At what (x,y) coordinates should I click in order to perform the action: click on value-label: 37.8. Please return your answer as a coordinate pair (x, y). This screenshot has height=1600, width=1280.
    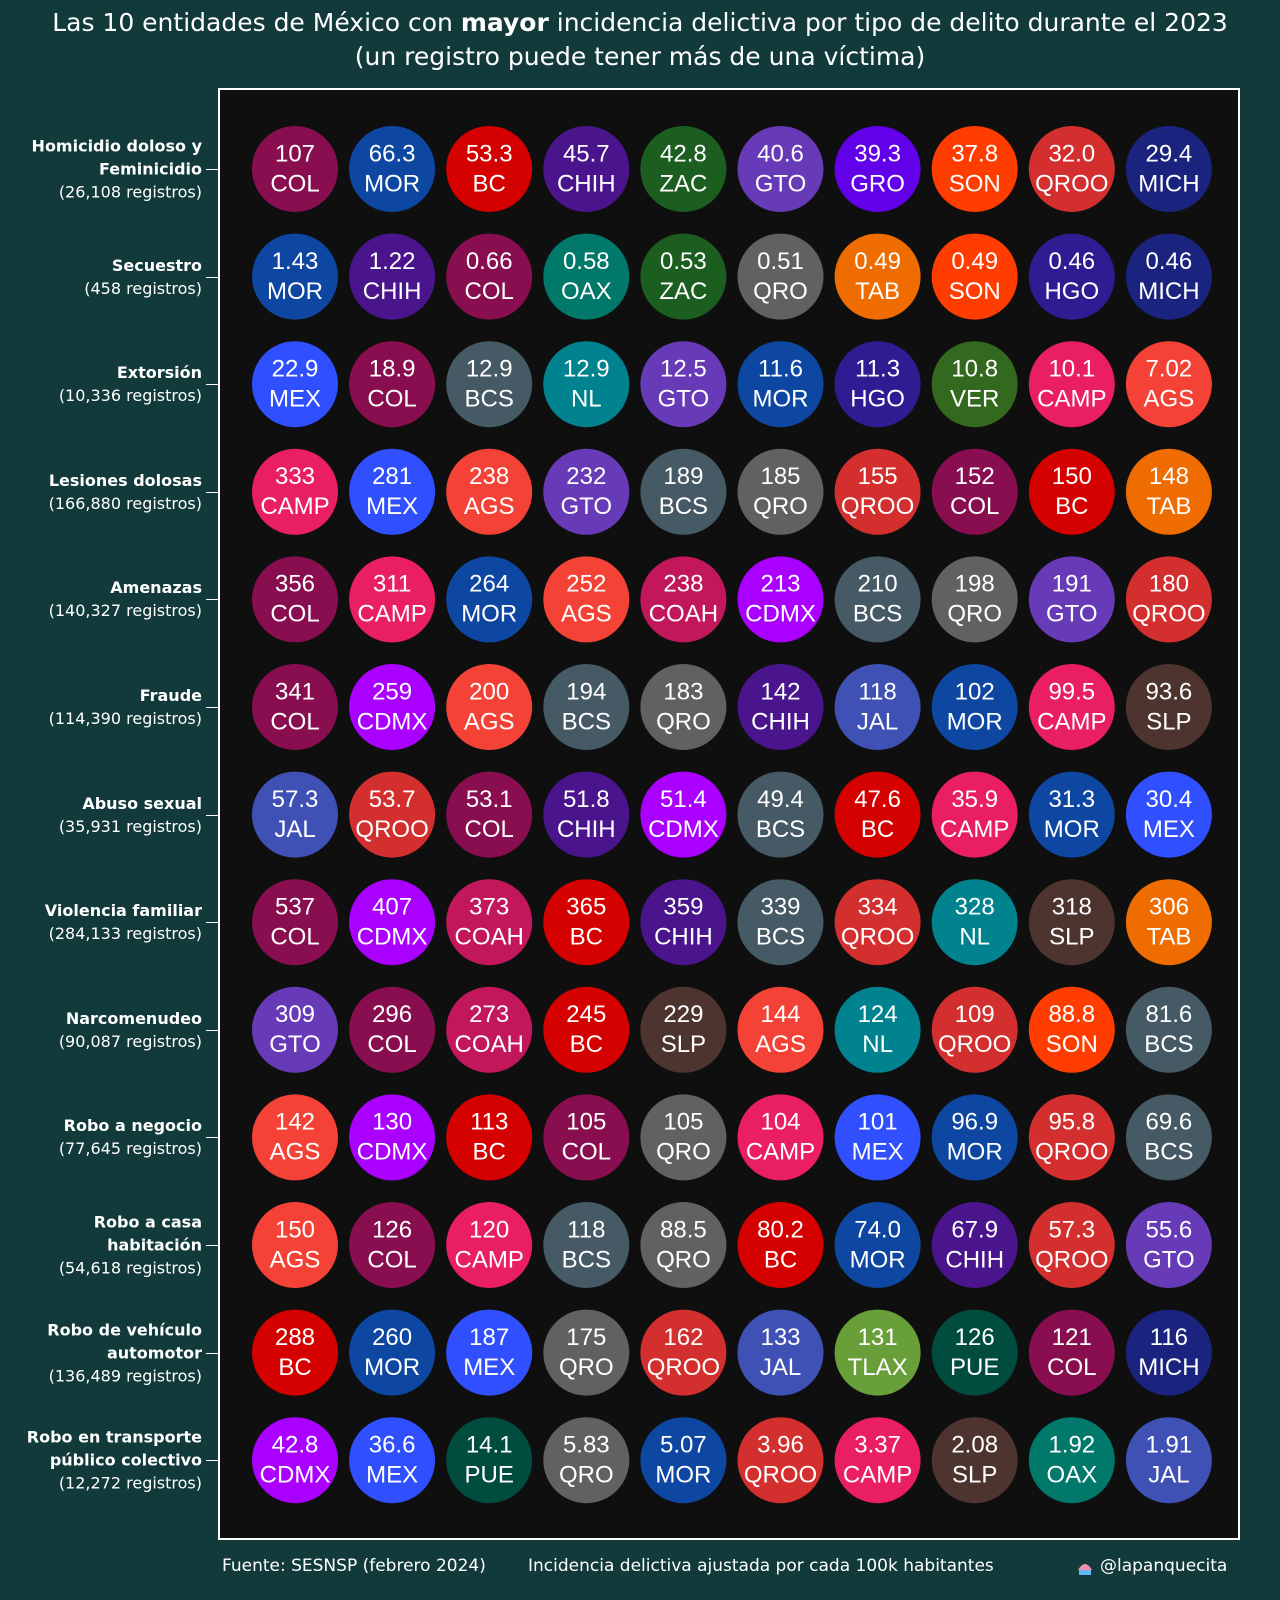
    Looking at the image, I should click on (974, 153).